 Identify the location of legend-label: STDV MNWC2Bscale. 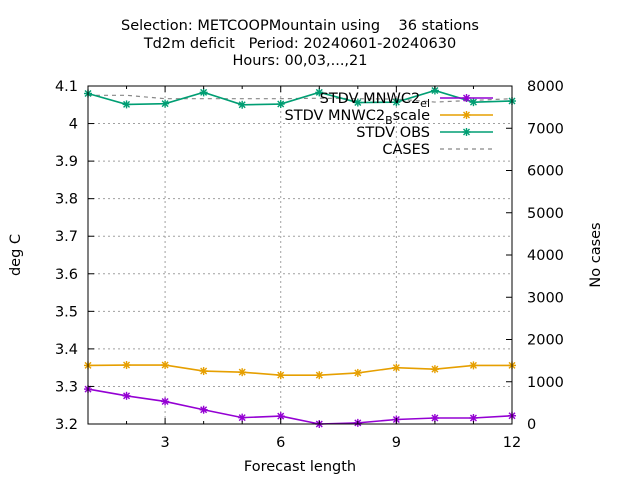
(358, 117).